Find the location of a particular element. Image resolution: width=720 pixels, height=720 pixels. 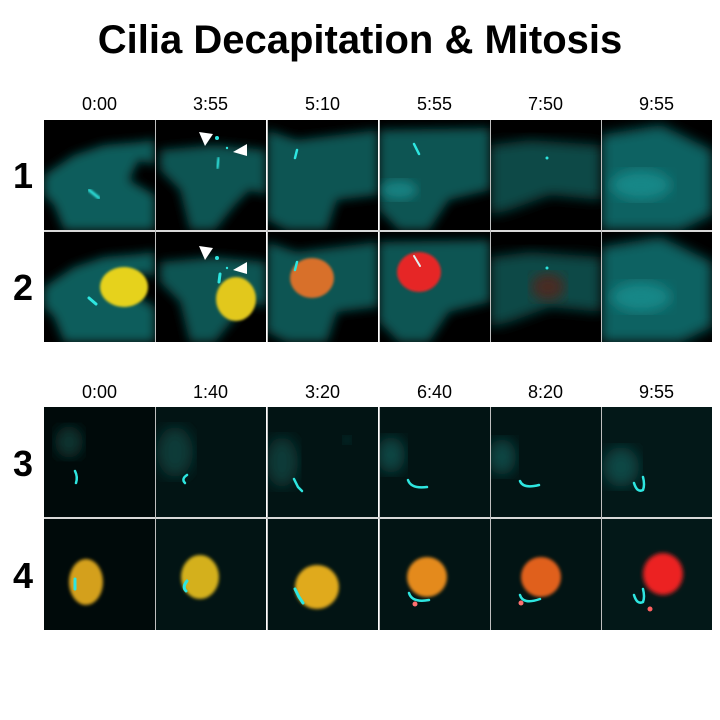

micrograph-r4-c3 is located at coordinates (322, 574).